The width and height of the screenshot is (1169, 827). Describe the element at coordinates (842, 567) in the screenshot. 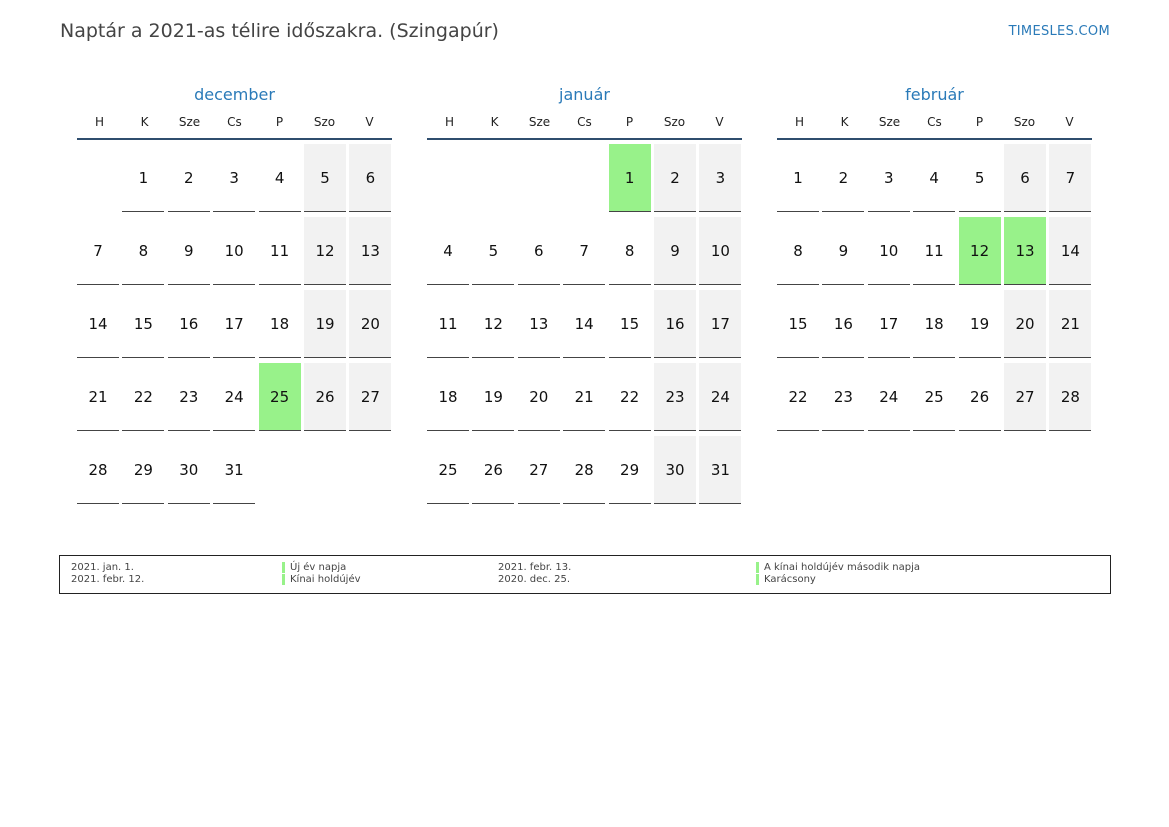

I see `legend-holiday: A kínai holdújév második napja` at that location.